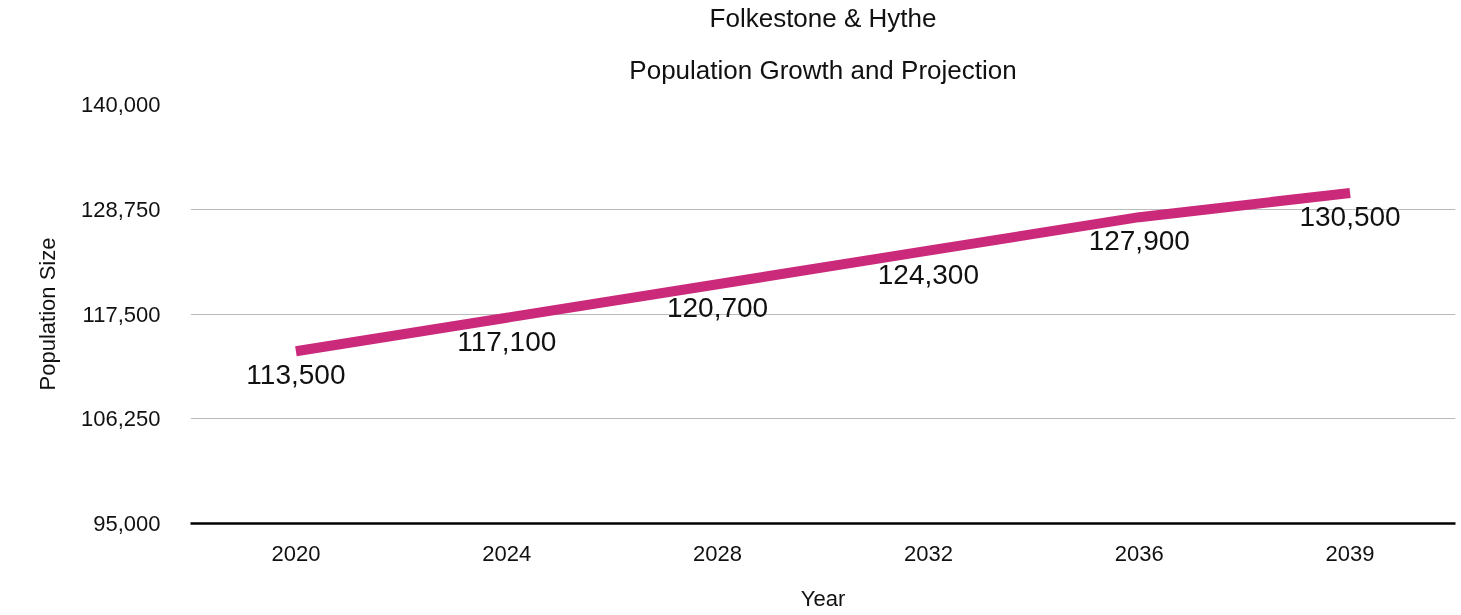 This screenshot has width=1461, height=615. Describe the element at coordinates (928, 274) in the screenshot. I see `data-label: 124,300` at that location.